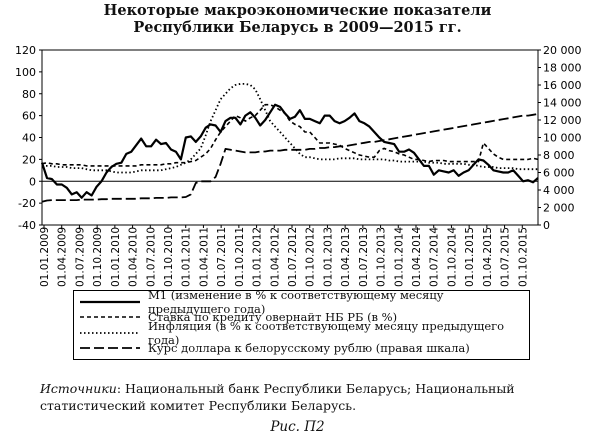 The height and width of the screenshot is (439, 595). What do you see at coordinates (562, 138) in the screenshot?
I see `right-tick-label: 10 000` at bounding box center [562, 138].